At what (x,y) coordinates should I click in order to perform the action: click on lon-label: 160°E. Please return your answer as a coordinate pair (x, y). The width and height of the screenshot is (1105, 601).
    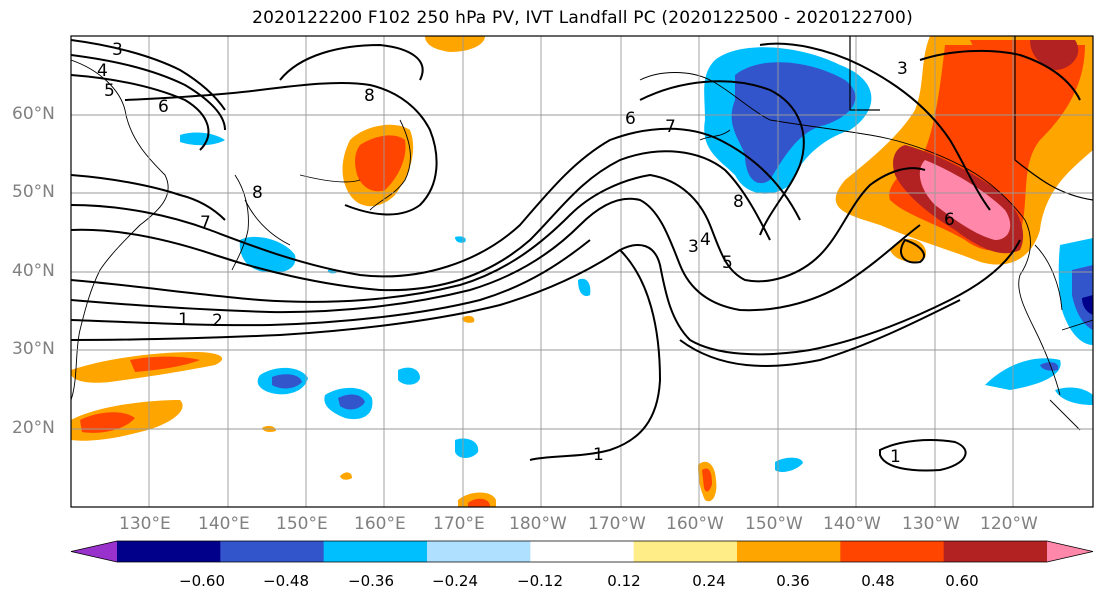
    Looking at the image, I should click on (380, 524).